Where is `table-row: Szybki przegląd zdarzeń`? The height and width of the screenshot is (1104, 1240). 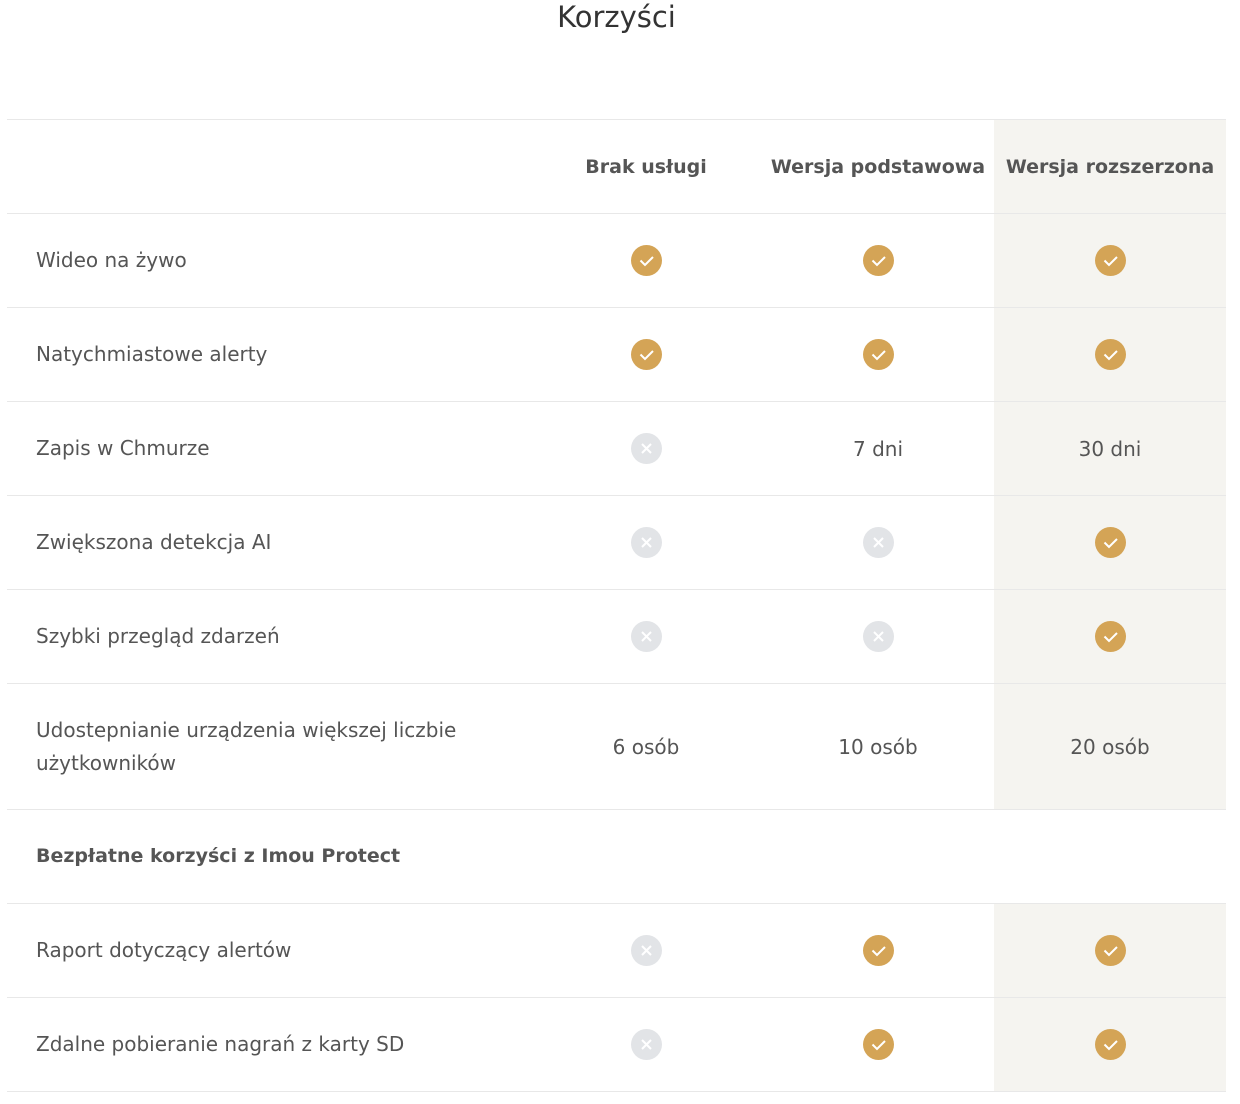 table-row: Szybki przegląd zdarzeń is located at coordinates (616, 636).